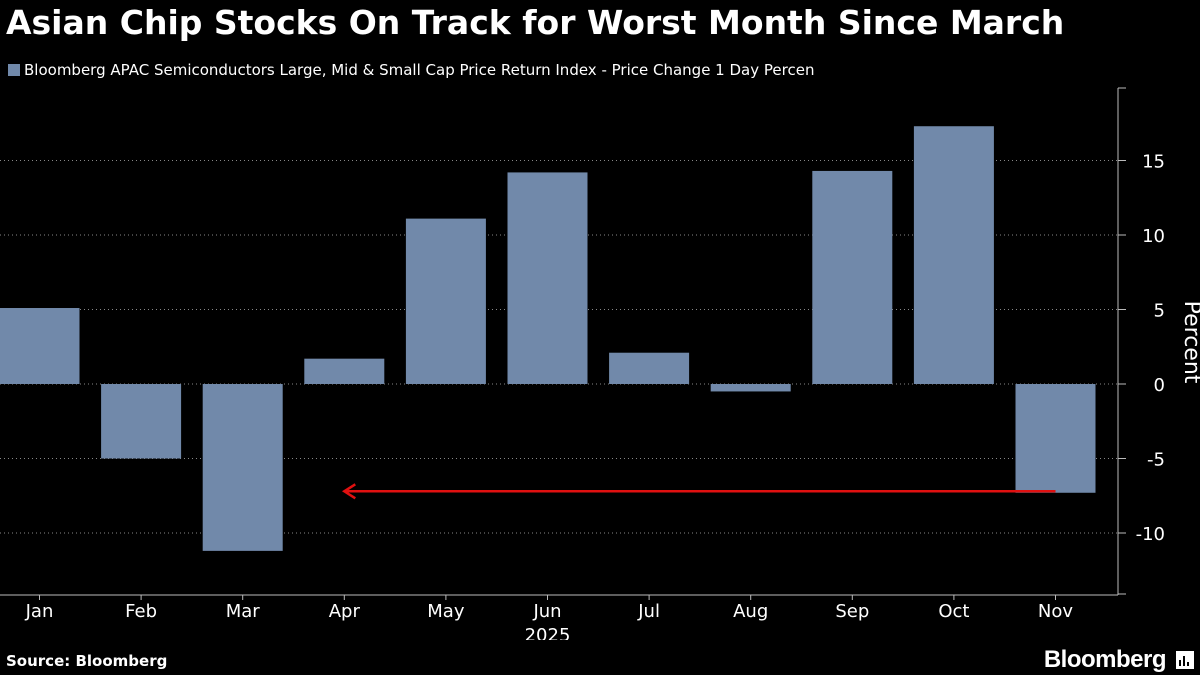  Describe the element at coordinates (344, 371) in the screenshot. I see `bar-apr` at that location.